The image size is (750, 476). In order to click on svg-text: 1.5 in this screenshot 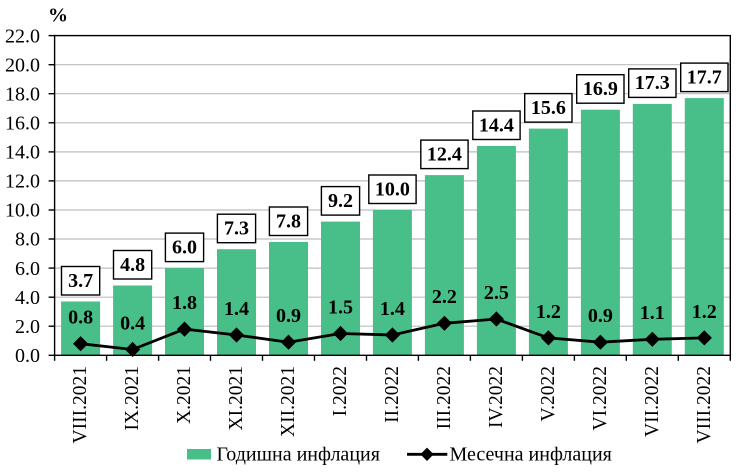, I will do `click(340, 307)`.